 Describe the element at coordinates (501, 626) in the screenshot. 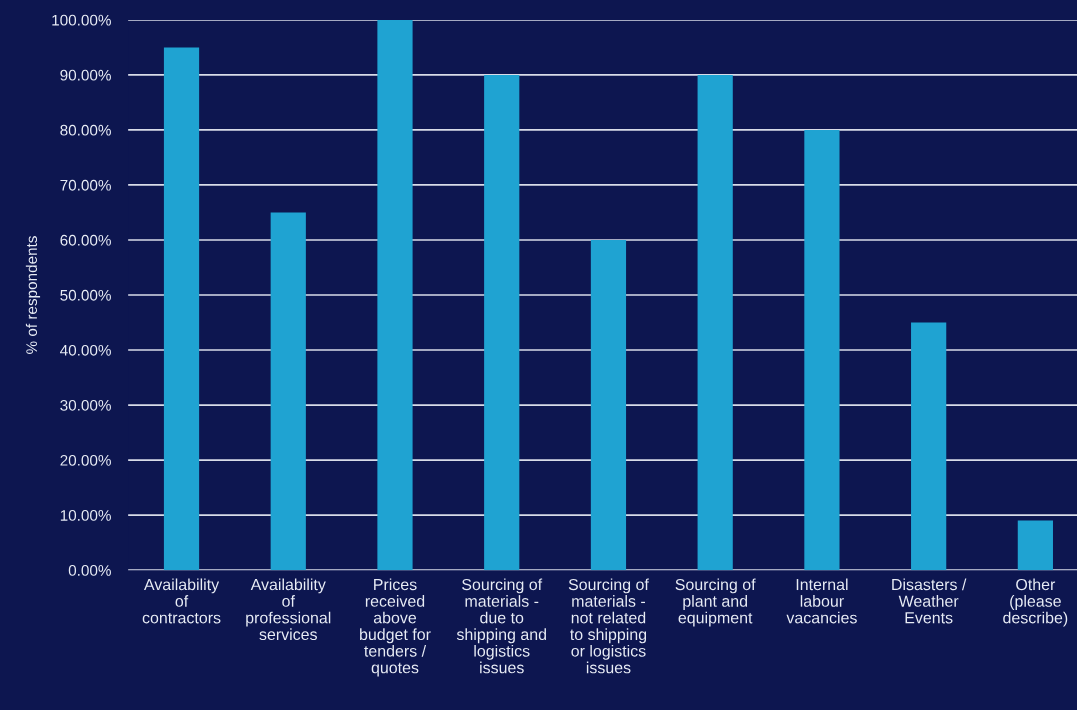

I see `x-tick-label: Sourcing of materials - due to shipping and logistics issues` at that location.